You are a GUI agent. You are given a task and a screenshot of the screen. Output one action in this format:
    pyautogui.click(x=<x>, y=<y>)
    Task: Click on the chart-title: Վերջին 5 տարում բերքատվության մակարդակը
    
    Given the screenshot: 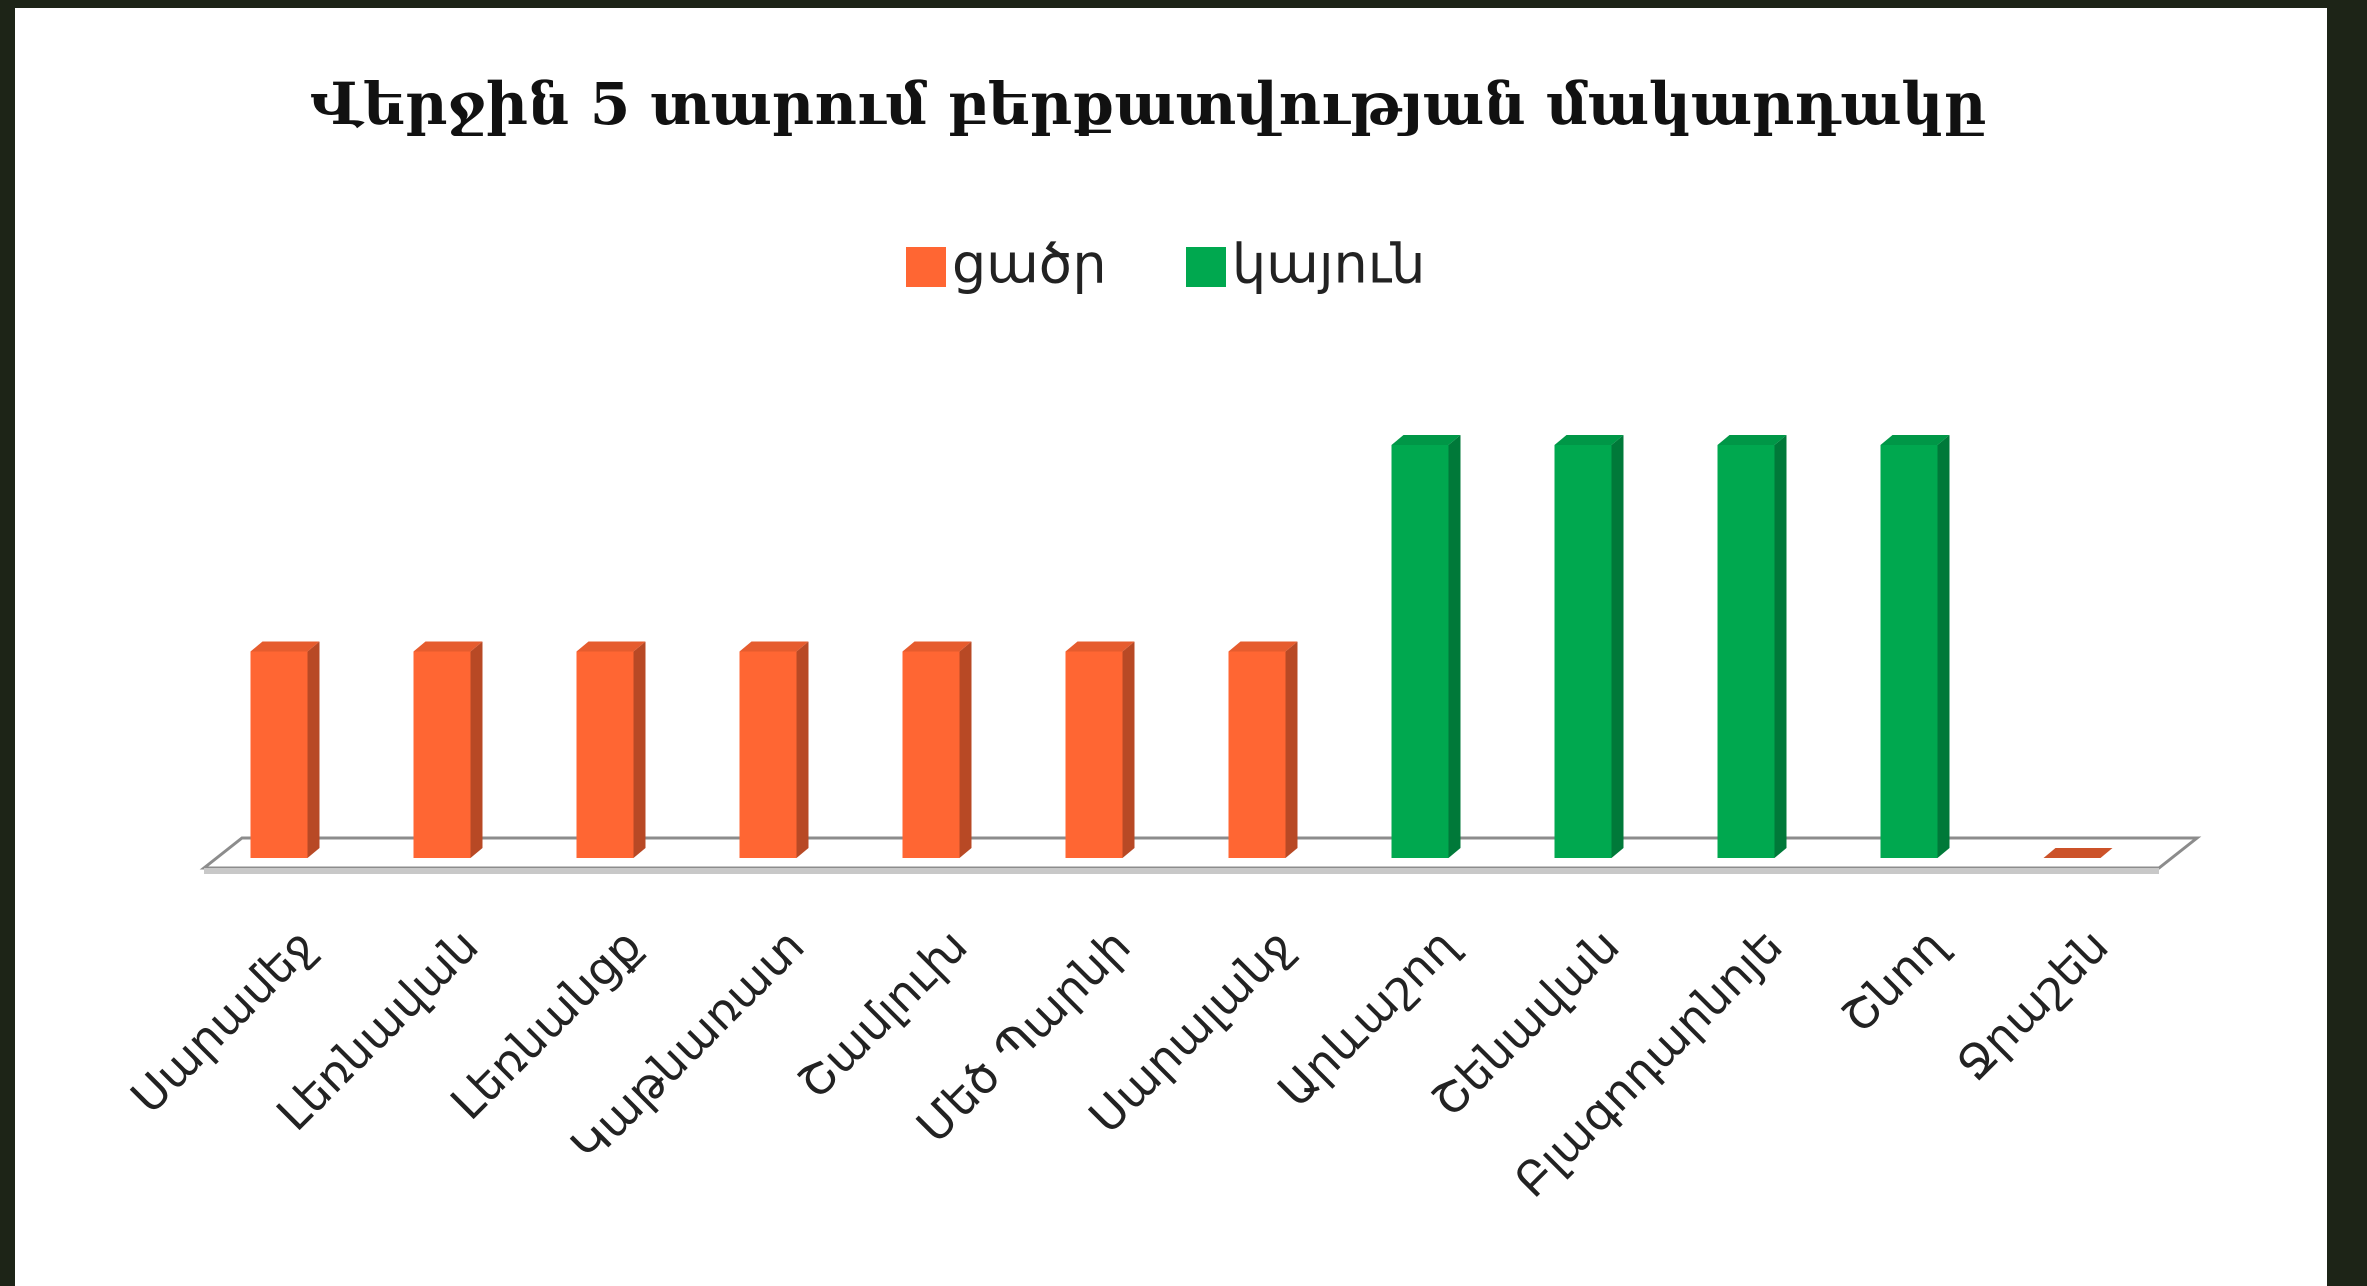 What is the action you would take?
    pyautogui.click(x=1148, y=104)
    